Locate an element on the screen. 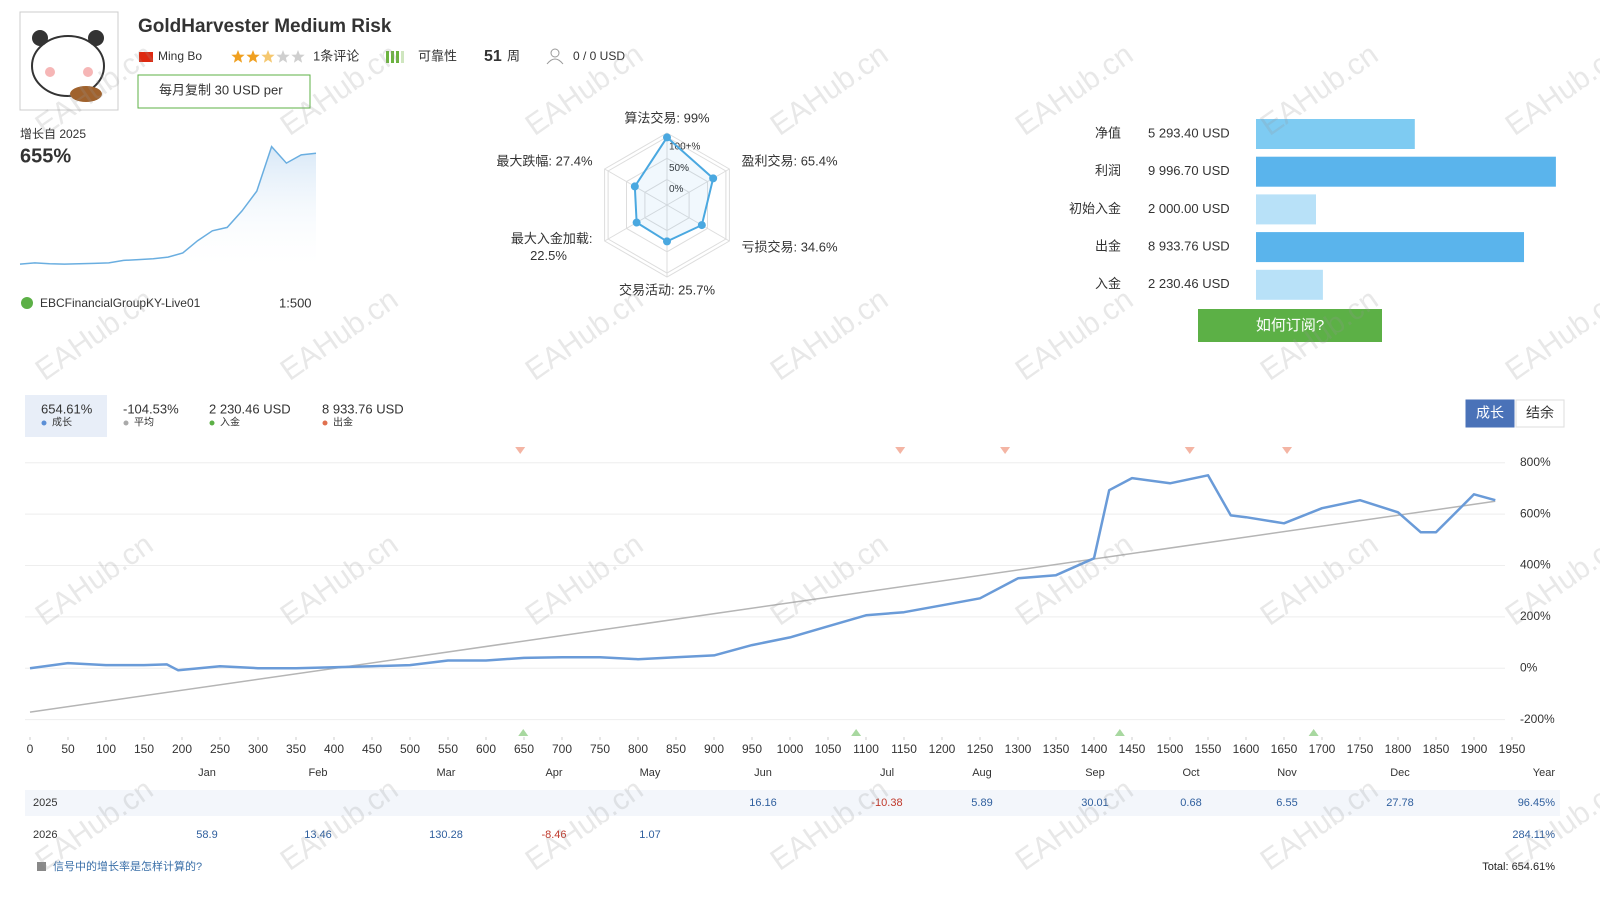  x-tick-label: 900 is located at coordinates (714, 749).